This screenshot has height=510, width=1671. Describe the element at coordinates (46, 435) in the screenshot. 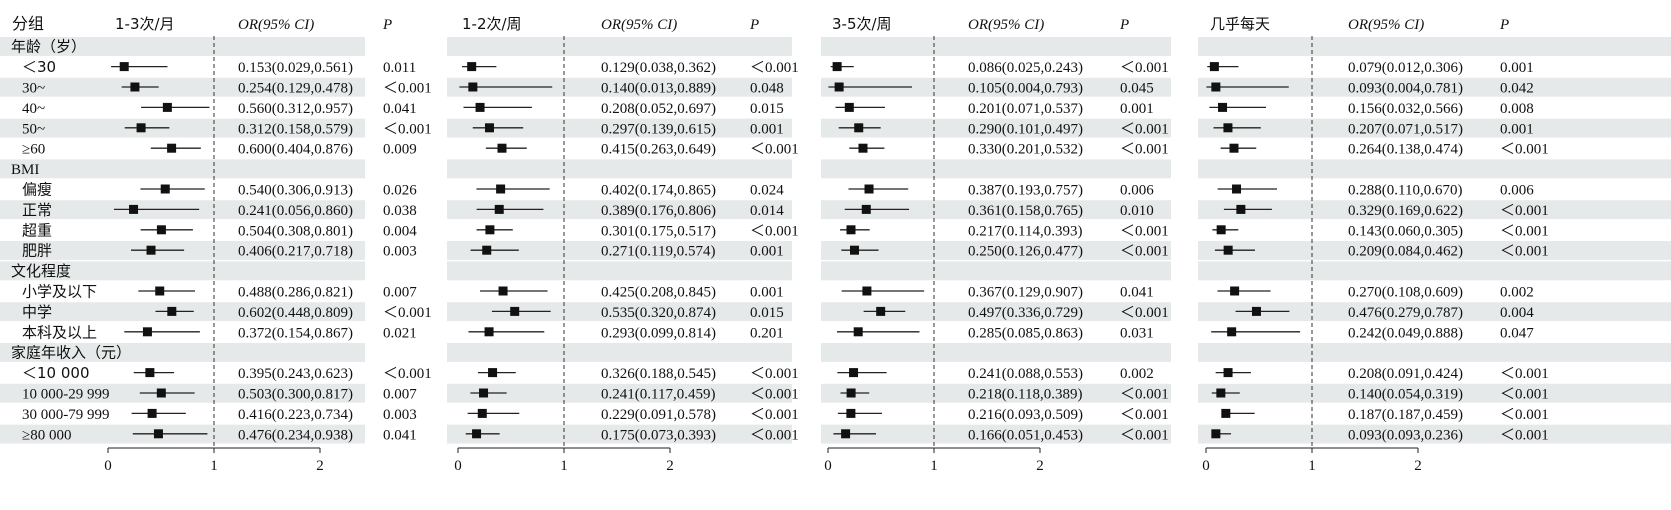

I see `row-label: ≥80 000` at that location.